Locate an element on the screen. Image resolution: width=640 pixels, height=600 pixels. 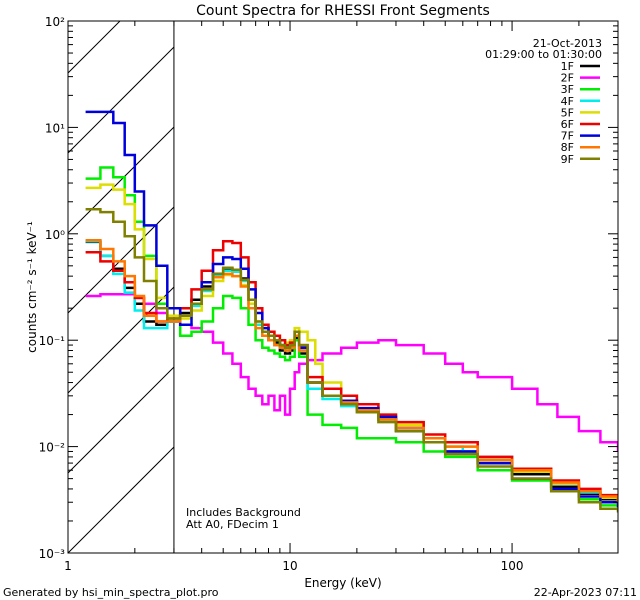
y-tick-label: 10² is located at coordinates (55, 22).